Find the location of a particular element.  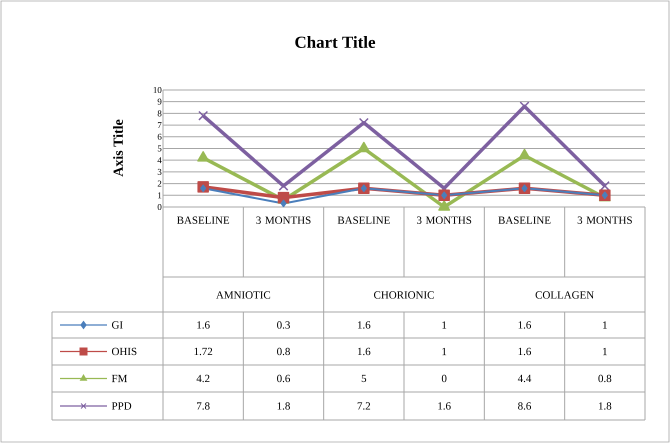

data-label: 4.4 is located at coordinates (525, 378).